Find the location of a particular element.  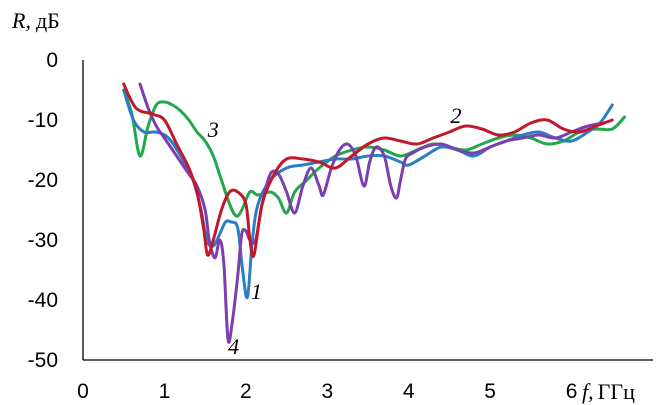

y-axis-title: R, дБ is located at coordinates (35, 20).